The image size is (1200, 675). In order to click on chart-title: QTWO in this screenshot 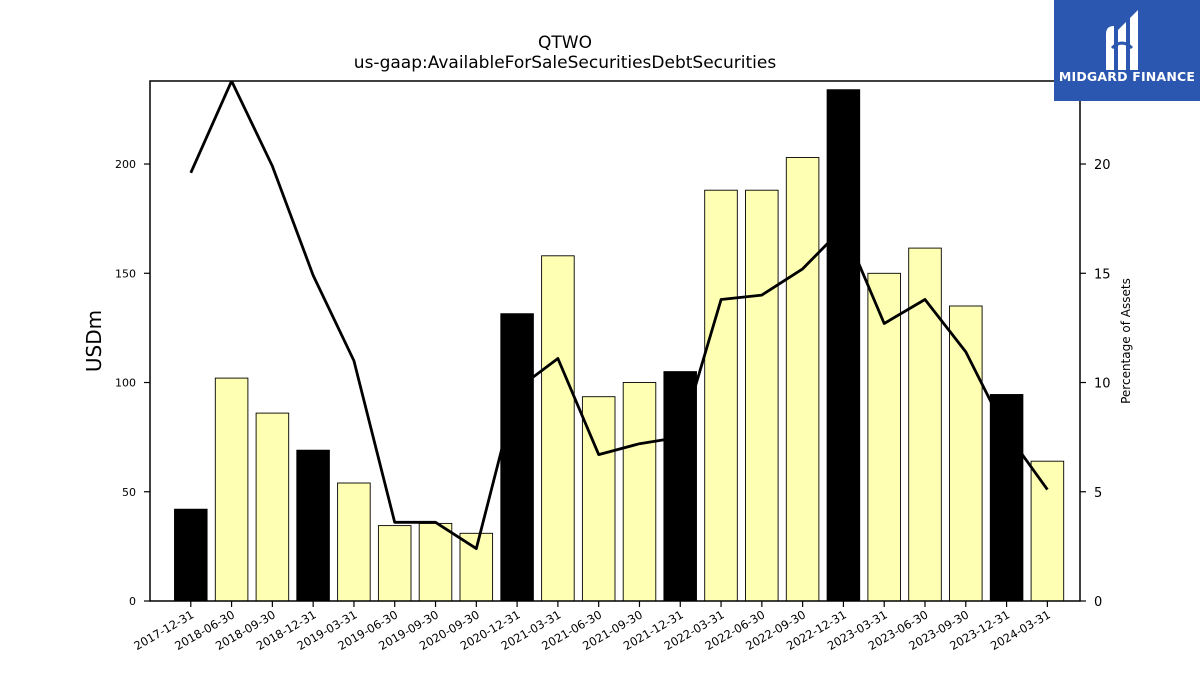, I will do `click(565, 43)`.